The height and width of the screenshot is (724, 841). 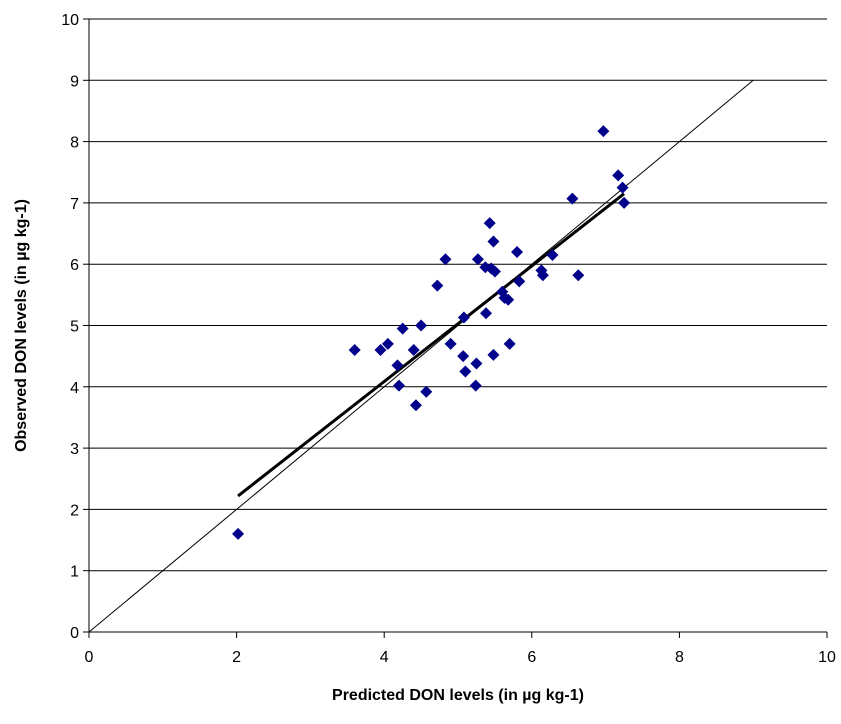 I want to click on x-tick-label: 0, so click(x=89, y=657).